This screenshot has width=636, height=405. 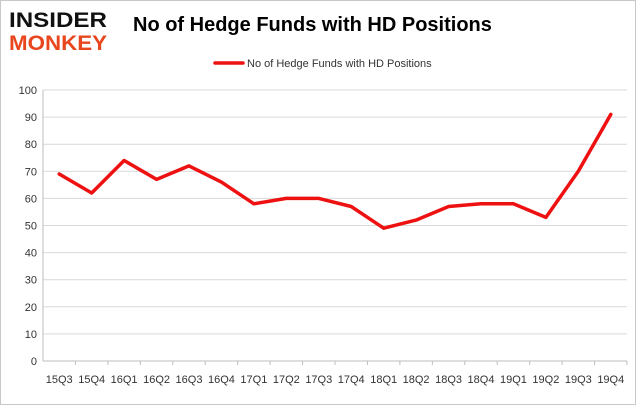 I want to click on x-tick-label: 19Q4, so click(x=610, y=380).